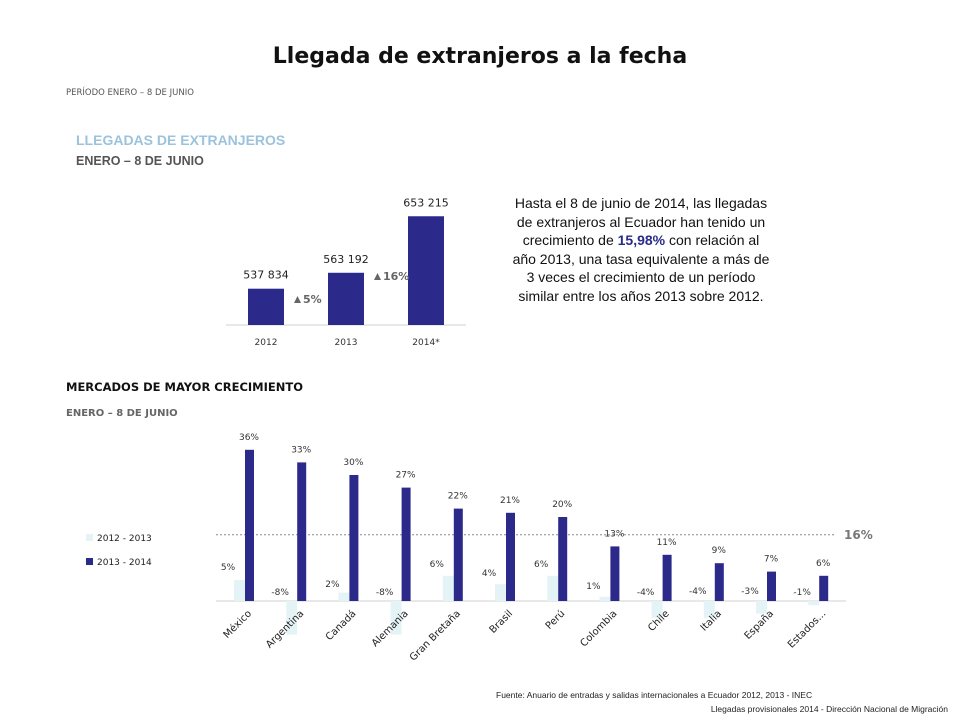 The height and width of the screenshot is (720, 960). Describe the element at coordinates (426, 343) in the screenshot. I see `arrivals-year-label: 2014*` at that location.